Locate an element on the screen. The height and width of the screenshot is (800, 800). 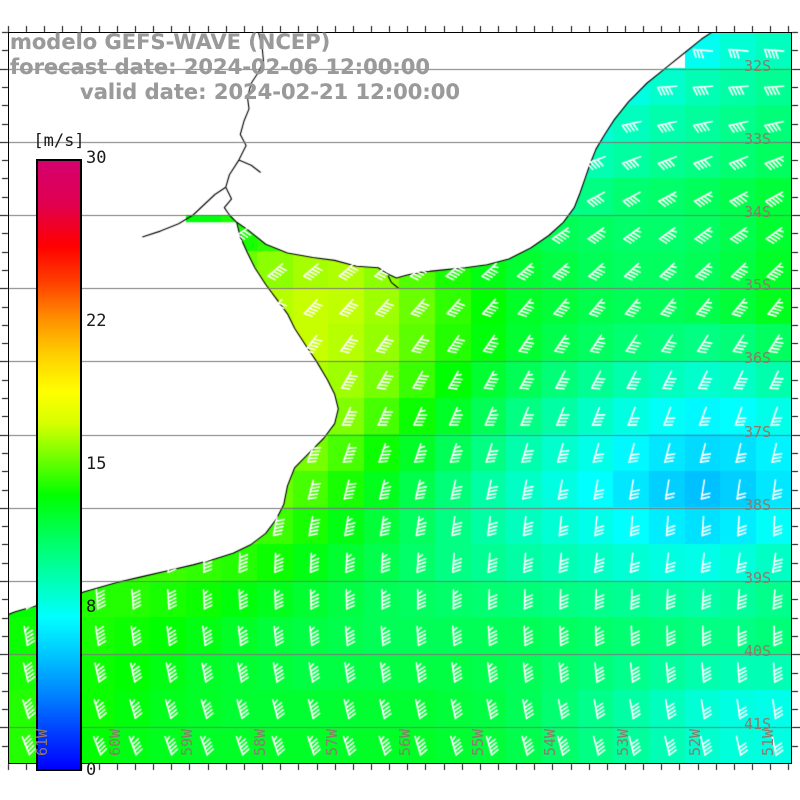
colorbar-tick-8: 8 is located at coordinates (91, 606).